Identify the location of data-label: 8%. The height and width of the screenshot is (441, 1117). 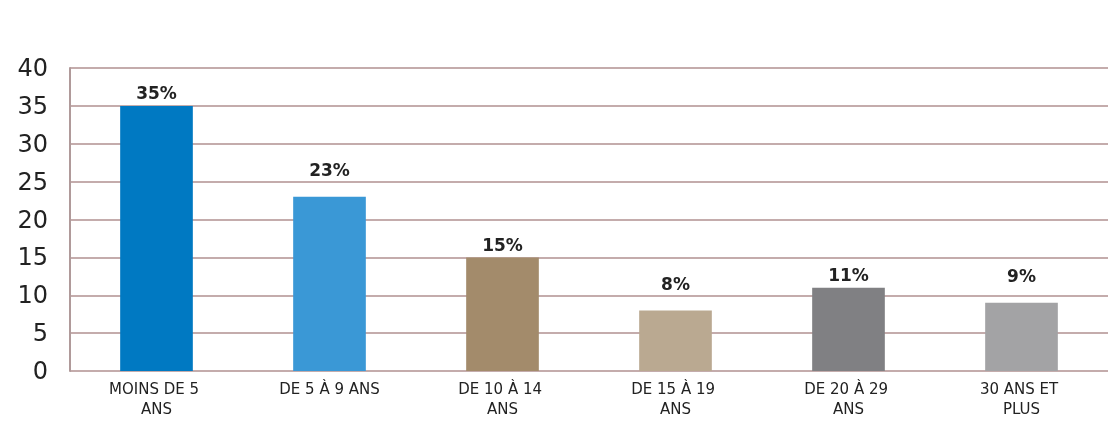
(675, 283).